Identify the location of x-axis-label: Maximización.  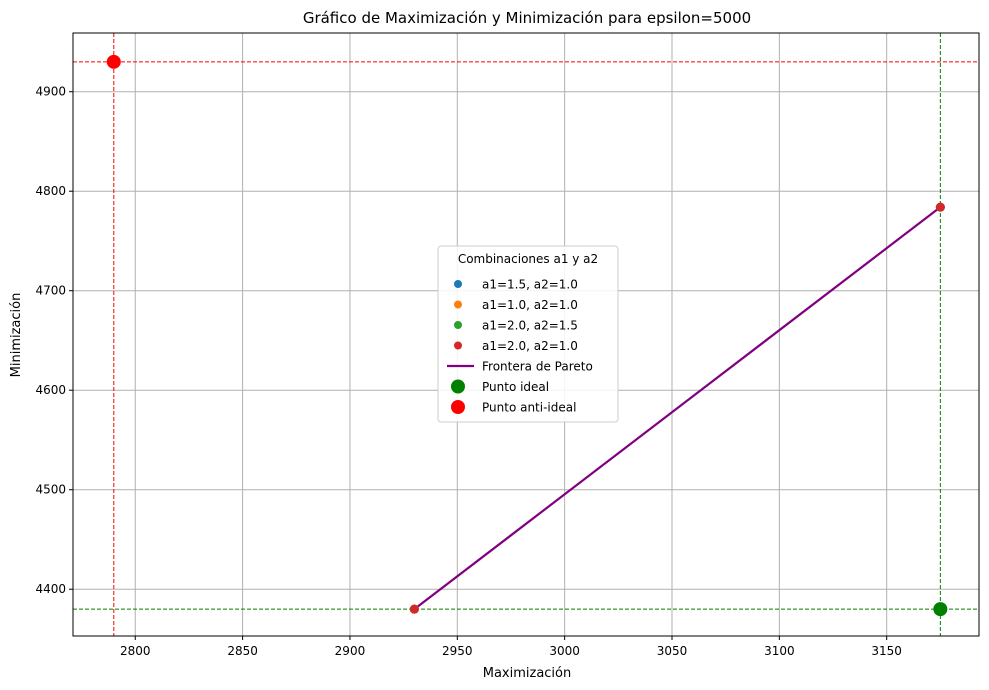
(527, 673).